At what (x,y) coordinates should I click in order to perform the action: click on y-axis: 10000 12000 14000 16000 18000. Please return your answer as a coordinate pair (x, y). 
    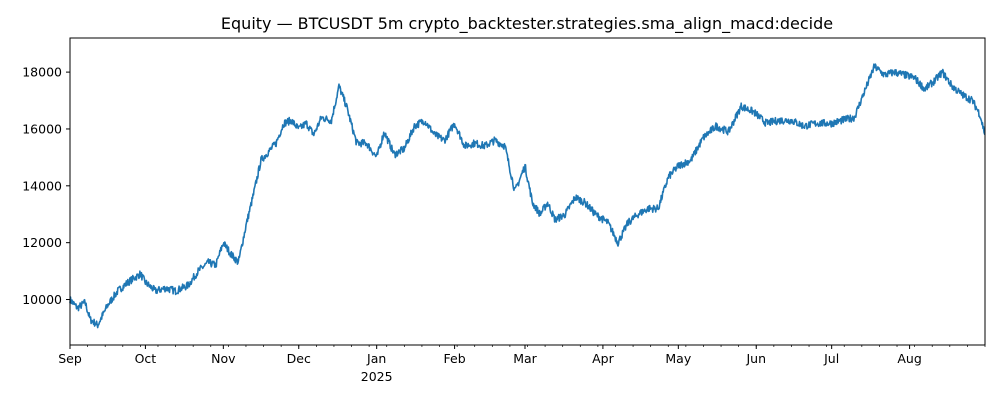
    Looking at the image, I should click on (46, 186).